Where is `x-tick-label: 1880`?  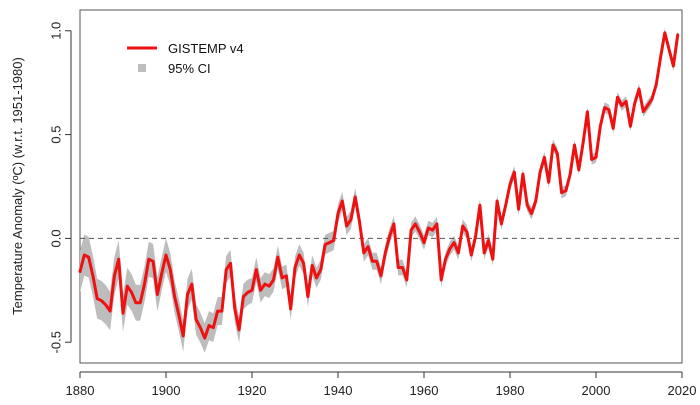
x-tick-label: 1880 is located at coordinates (80, 390).